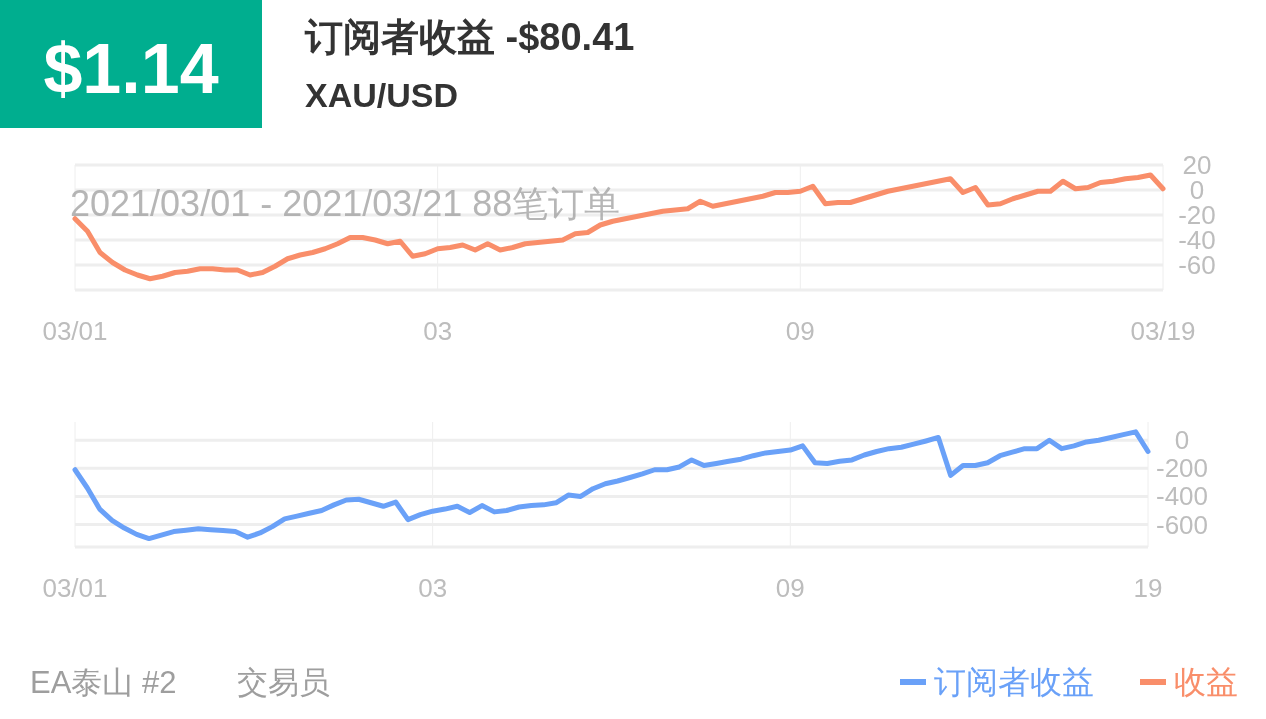 This screenshot has height=719, width=1266. I want to click on text: 交易员, so click(283, 682).